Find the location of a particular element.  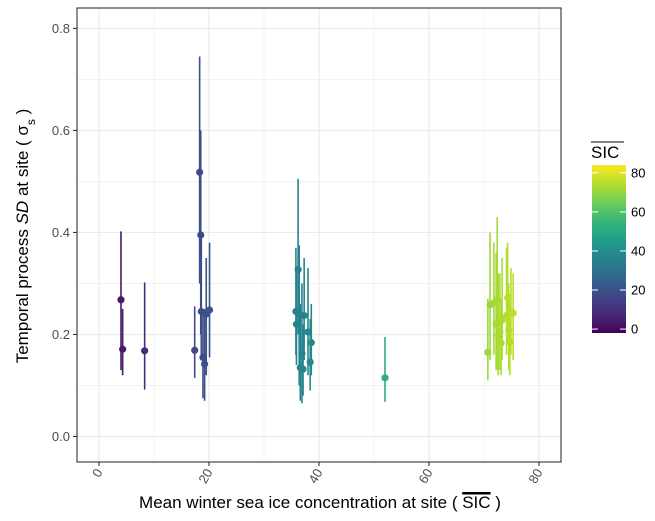

y-tick-label: 0.6 is located at coordinates (61, 130).